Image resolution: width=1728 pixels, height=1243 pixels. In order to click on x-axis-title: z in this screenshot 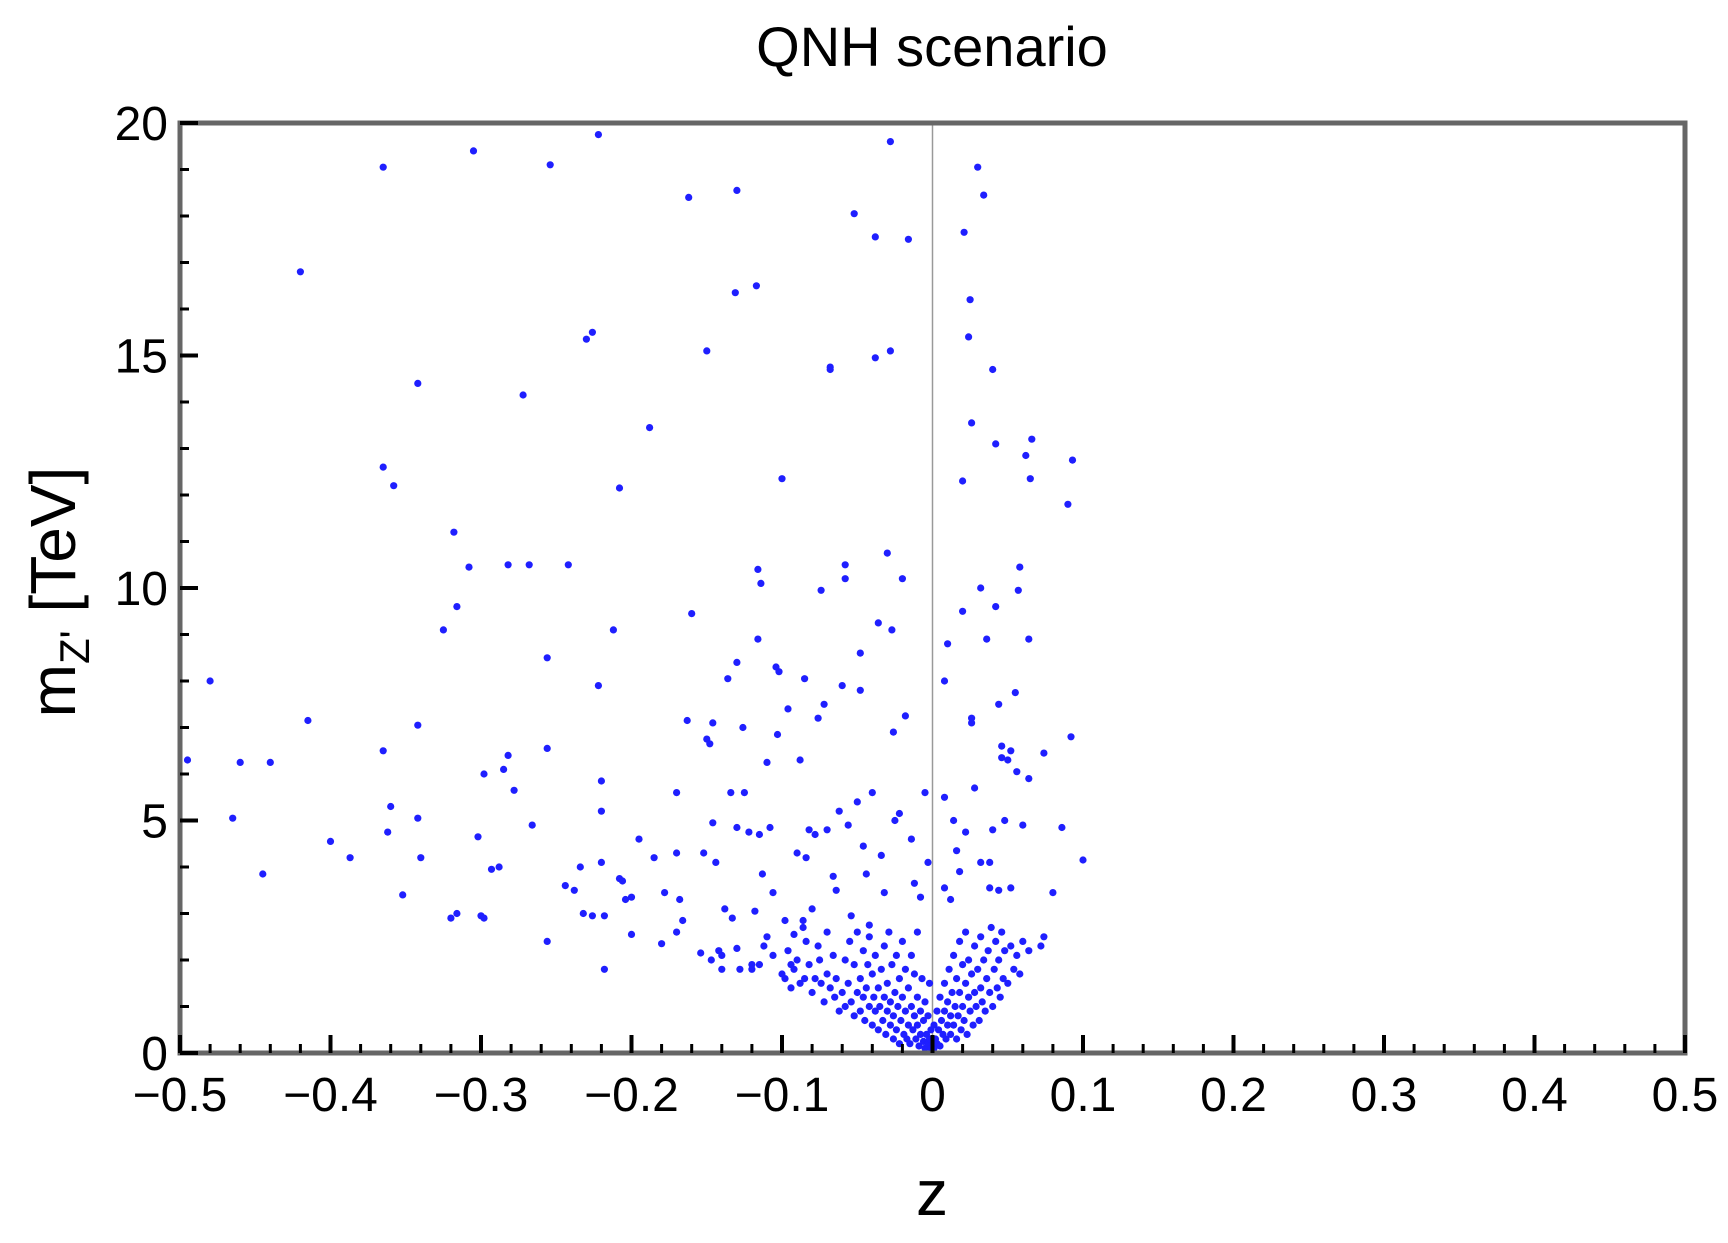, I will do `click(932, 1193)`.